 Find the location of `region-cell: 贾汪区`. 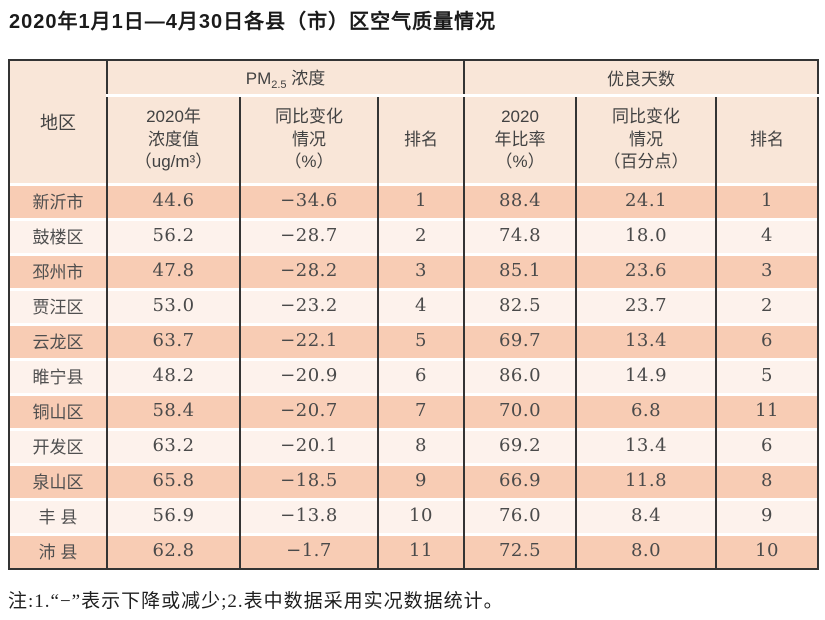

region-cell: 贾汪区 is located at coordinates (57, 305).